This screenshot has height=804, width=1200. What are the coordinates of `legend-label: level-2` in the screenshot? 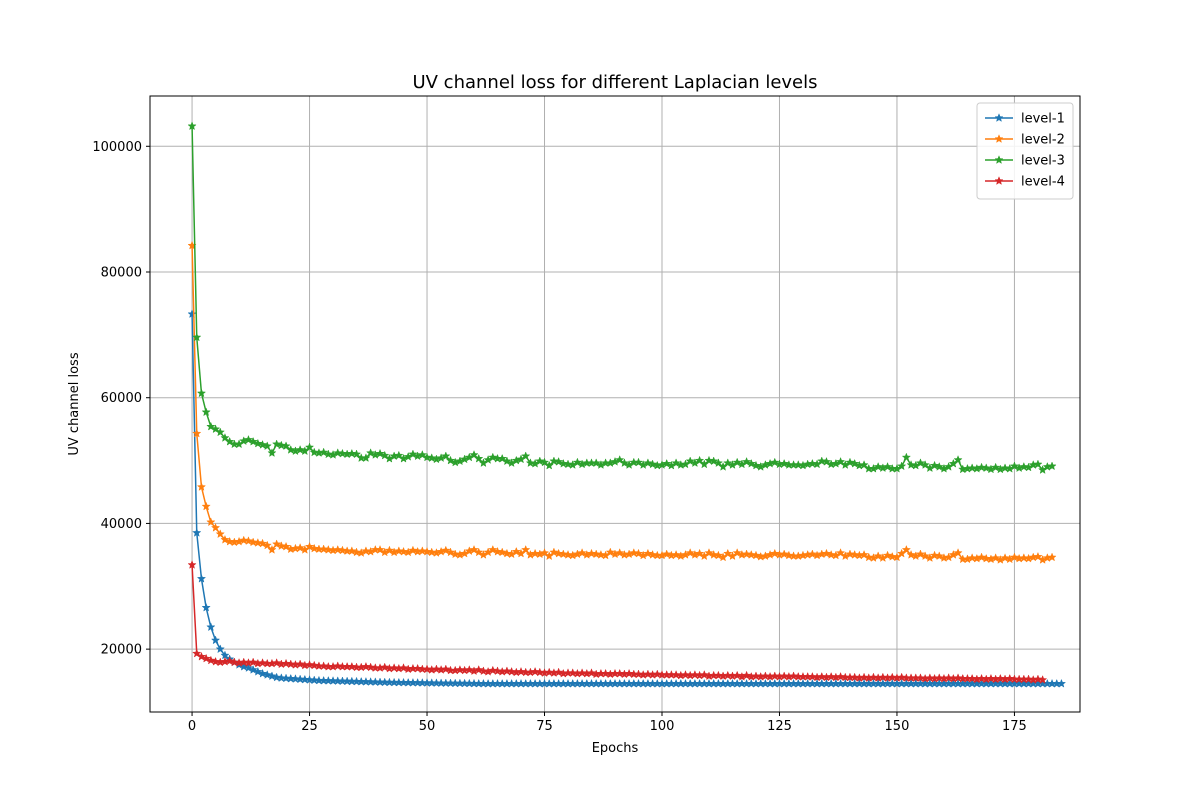 It's located at (1043, 140).